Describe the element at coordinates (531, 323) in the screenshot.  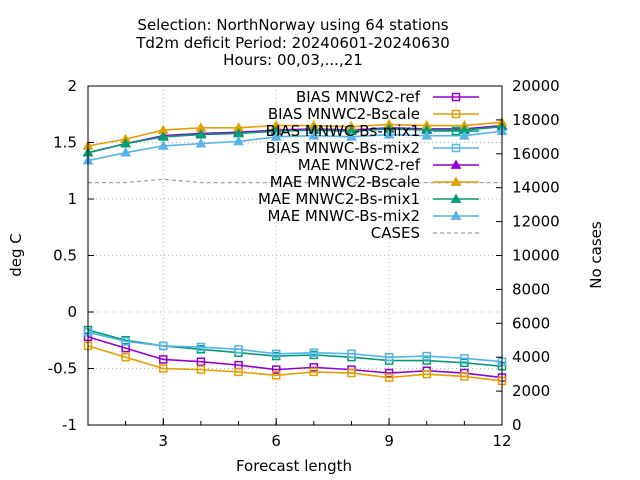
I see `y2-tick-label: 6000` at that location.